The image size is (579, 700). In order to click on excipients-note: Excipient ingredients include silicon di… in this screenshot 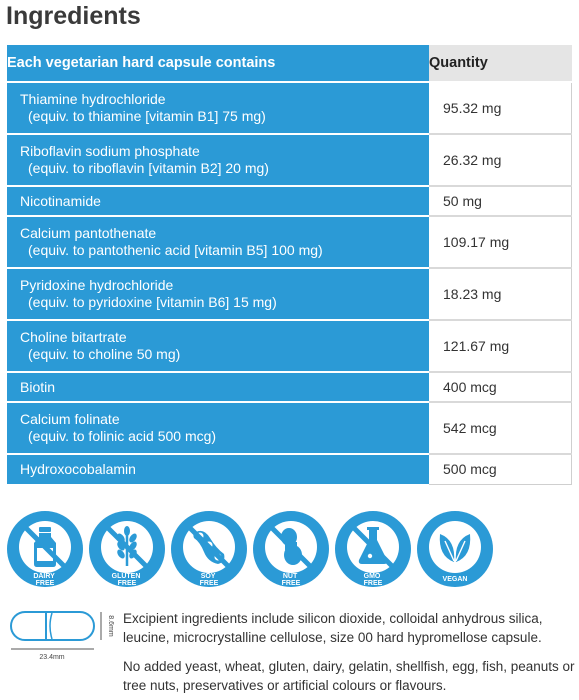, I will do `click(333, 628)`.